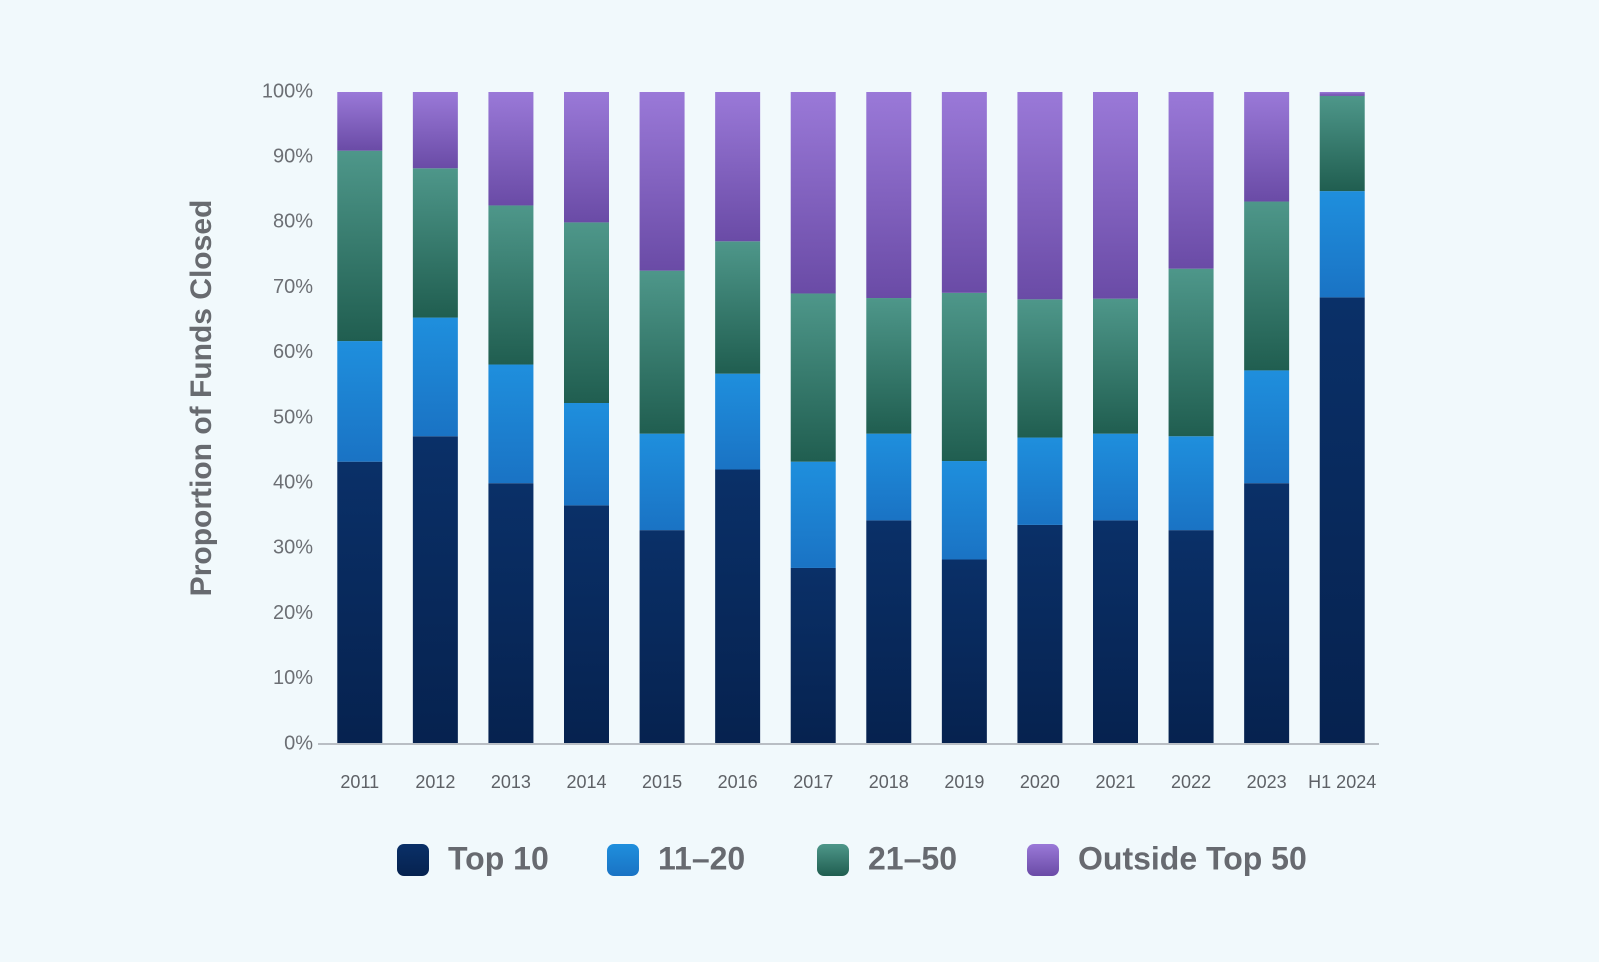 The image size is (1599, 962). Describe the element at coordinates (1040, 634) in the screenshot. I see `bar-segment-top-10-2020` at that location.